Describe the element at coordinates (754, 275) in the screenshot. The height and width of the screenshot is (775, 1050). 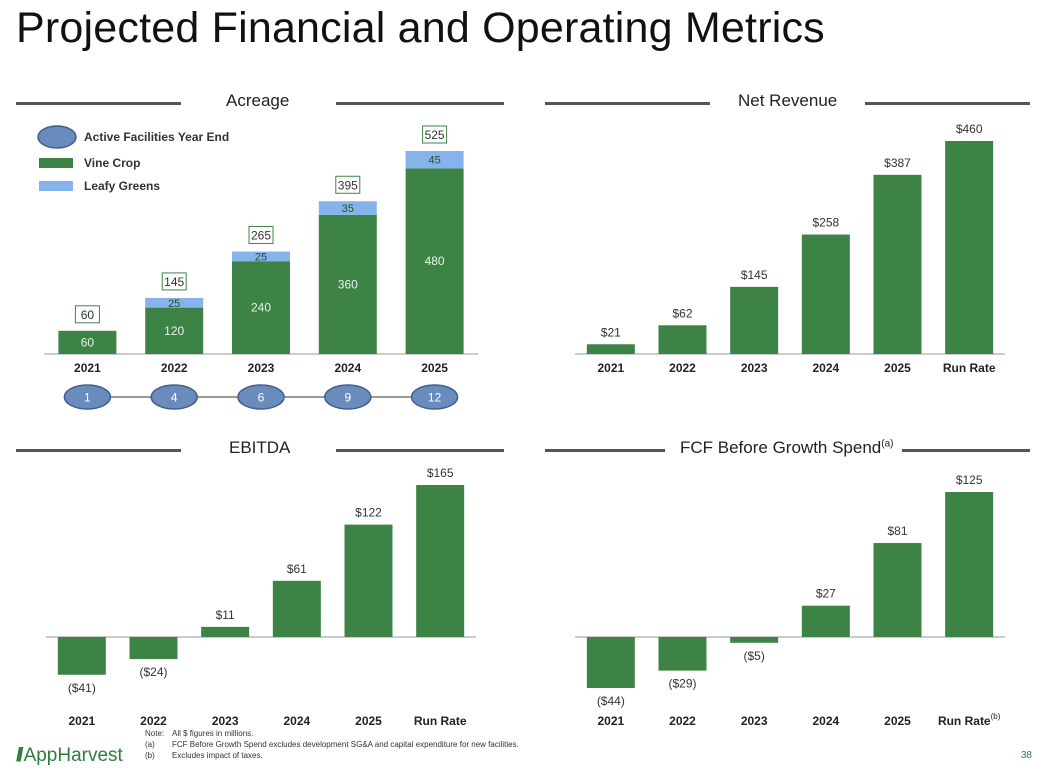
I see `bar-value-label: $145` at that location.